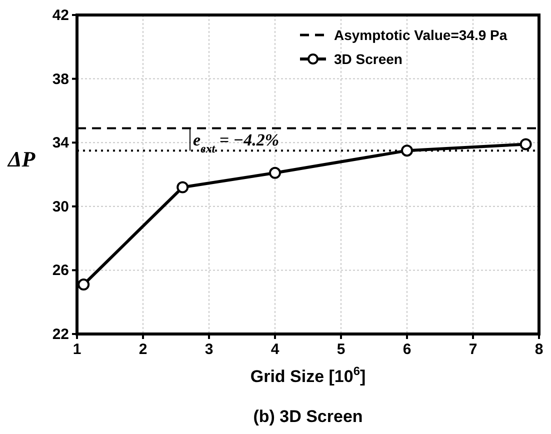  Describe the element at coordinates (60, 334) in the screenshot. I see `y-tick-label: 22` at that location.